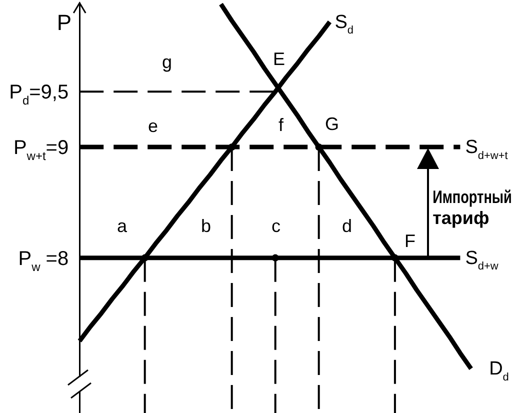  I want to click on annotation: f, so click(281, 125).